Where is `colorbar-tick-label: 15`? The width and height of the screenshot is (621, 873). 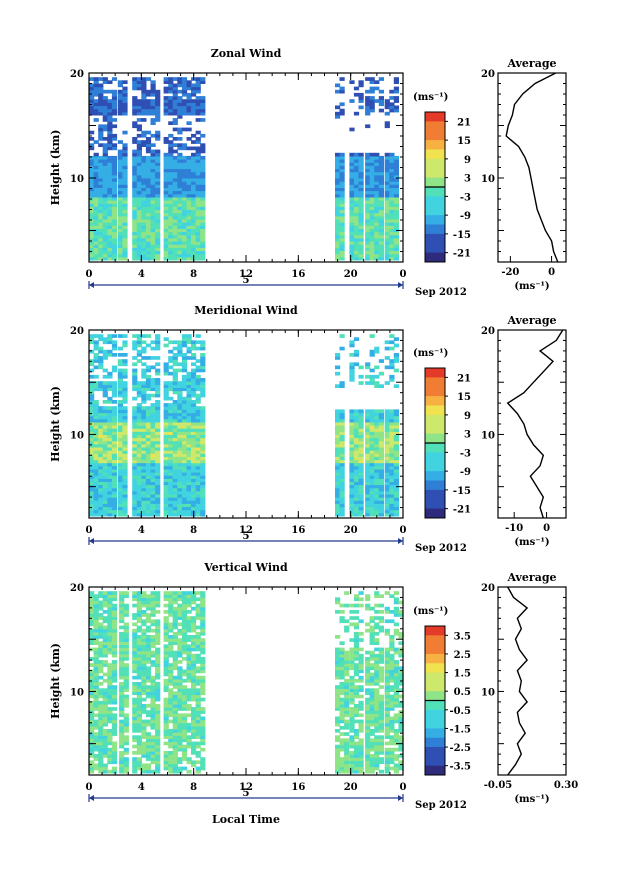 colorbar-tick-label: 15 is located at coordinates (464, 397).